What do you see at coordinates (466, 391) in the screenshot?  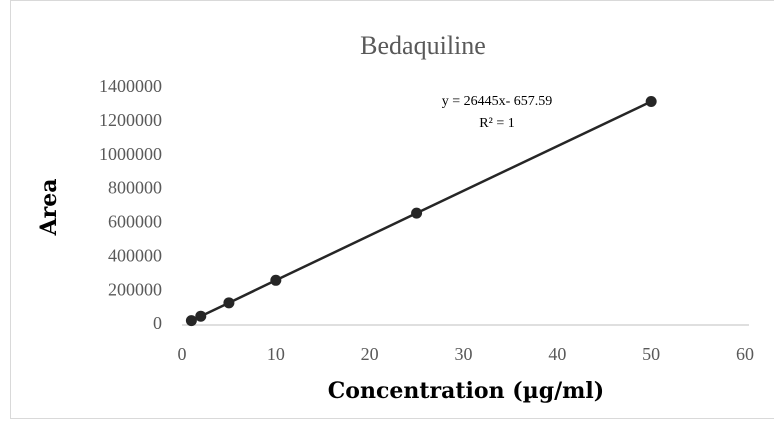 I see `x-axis-title: Concentration (µg/ml)` at bounding box center [466, 391].